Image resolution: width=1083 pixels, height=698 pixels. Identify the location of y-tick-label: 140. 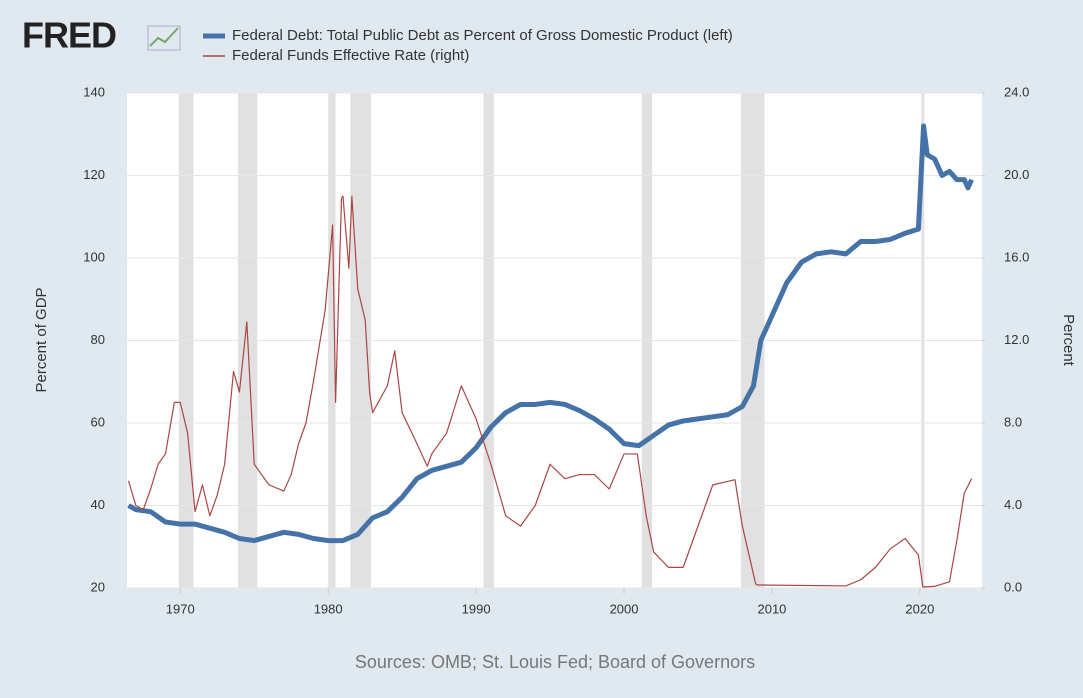
(94, 91).